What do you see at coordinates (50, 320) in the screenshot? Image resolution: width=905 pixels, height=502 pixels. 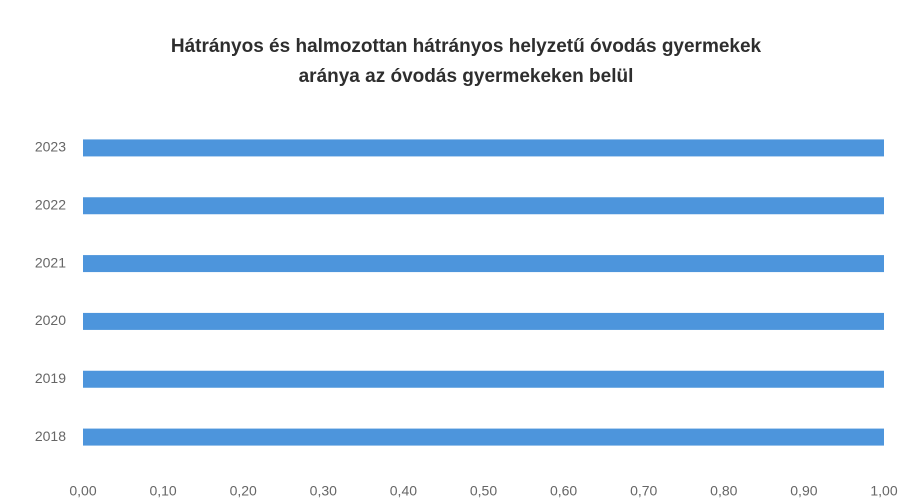 I see `y-tick-label: 2020` at bounding box center [50, 320].